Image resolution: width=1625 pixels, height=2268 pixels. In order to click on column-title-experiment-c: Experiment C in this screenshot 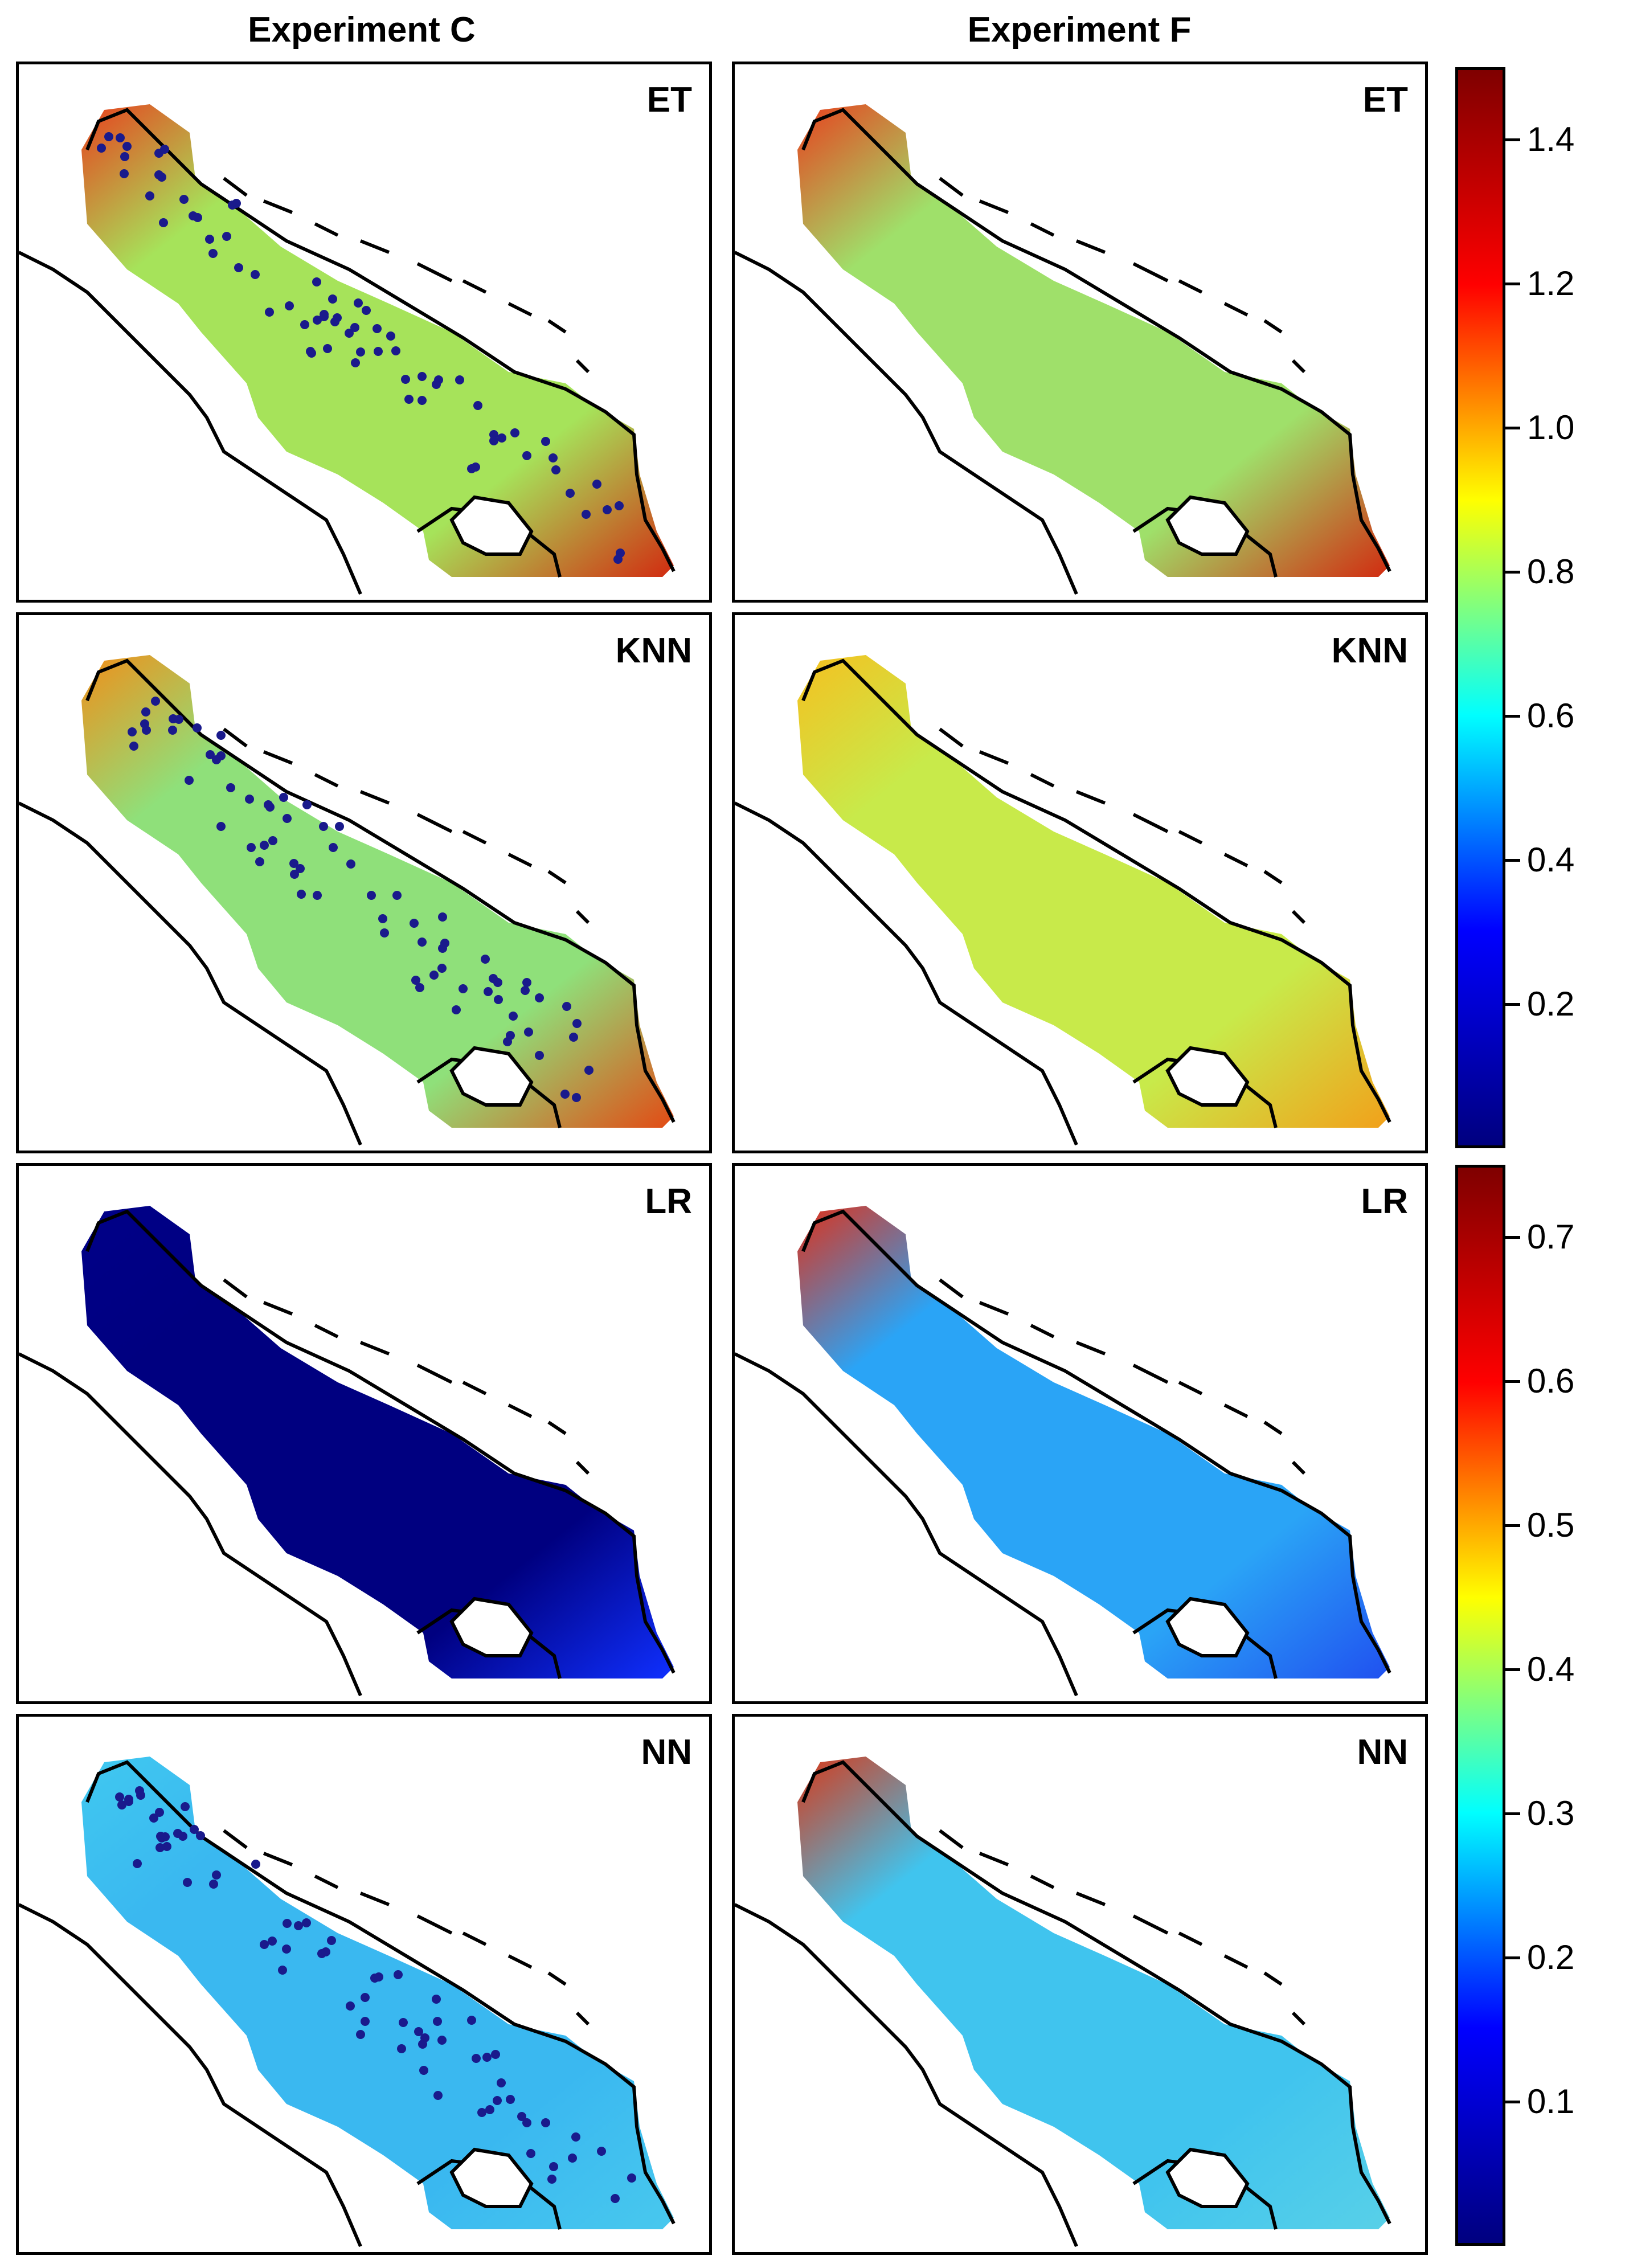, I will do `click(362, 30)`.